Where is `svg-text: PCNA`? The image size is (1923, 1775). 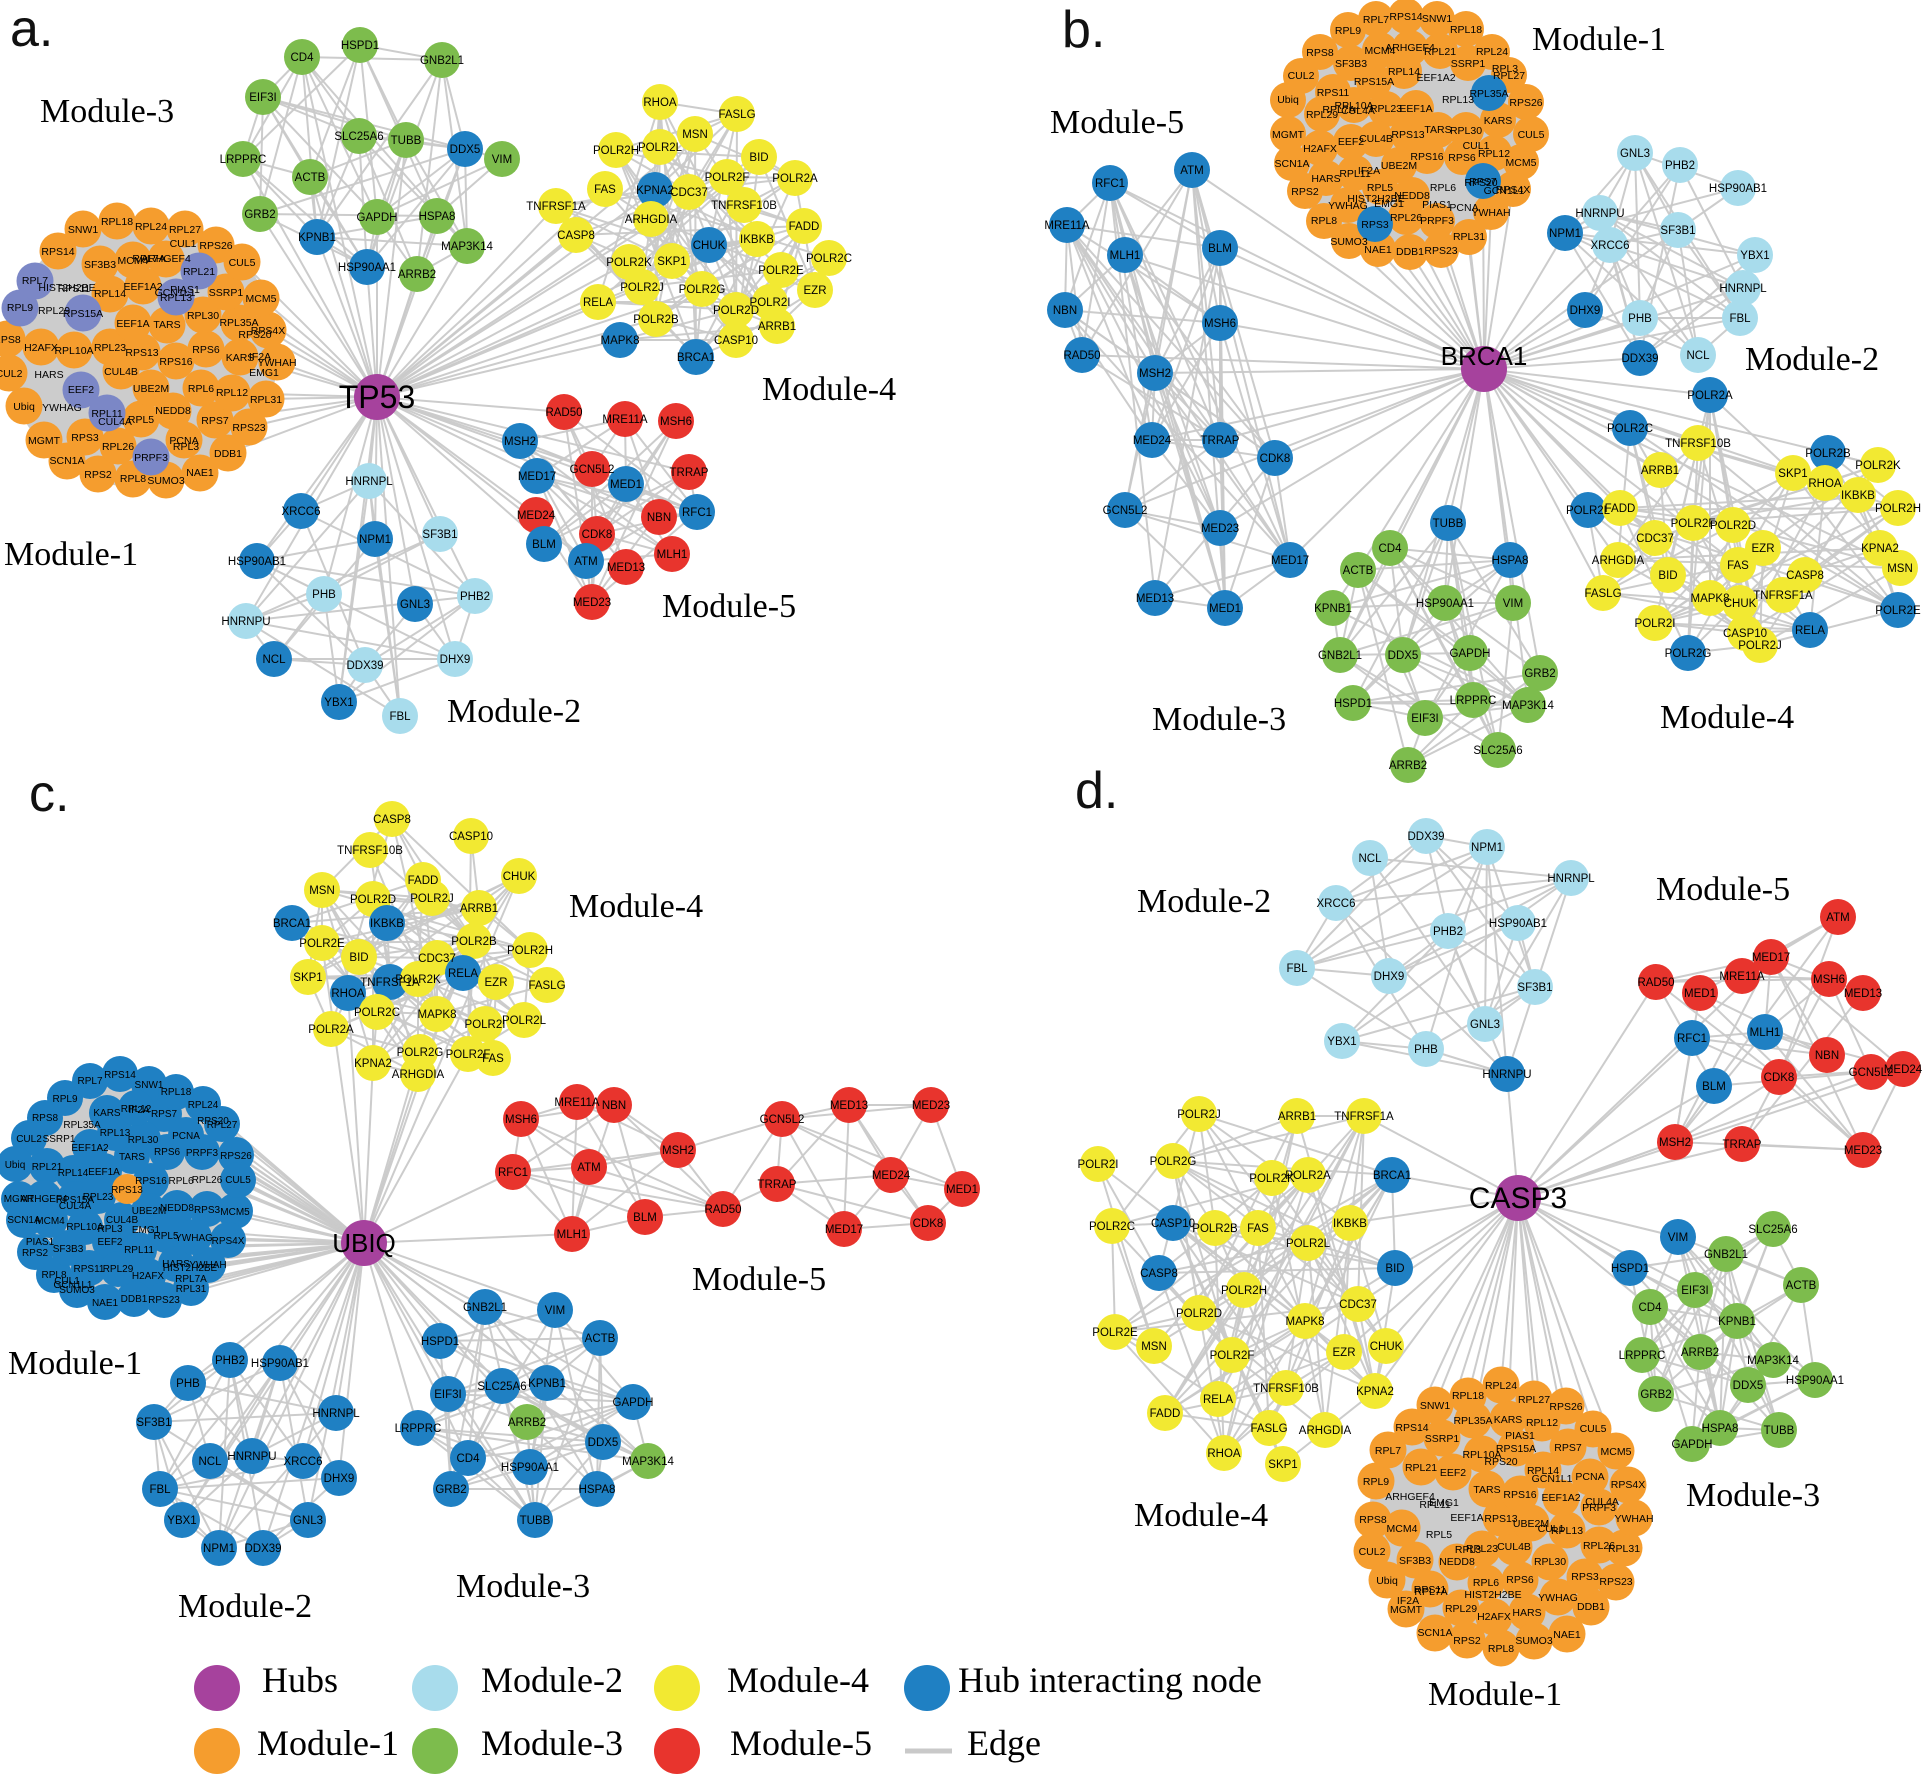 svg-text: PCNA is located at coordinates (1589, 1477).